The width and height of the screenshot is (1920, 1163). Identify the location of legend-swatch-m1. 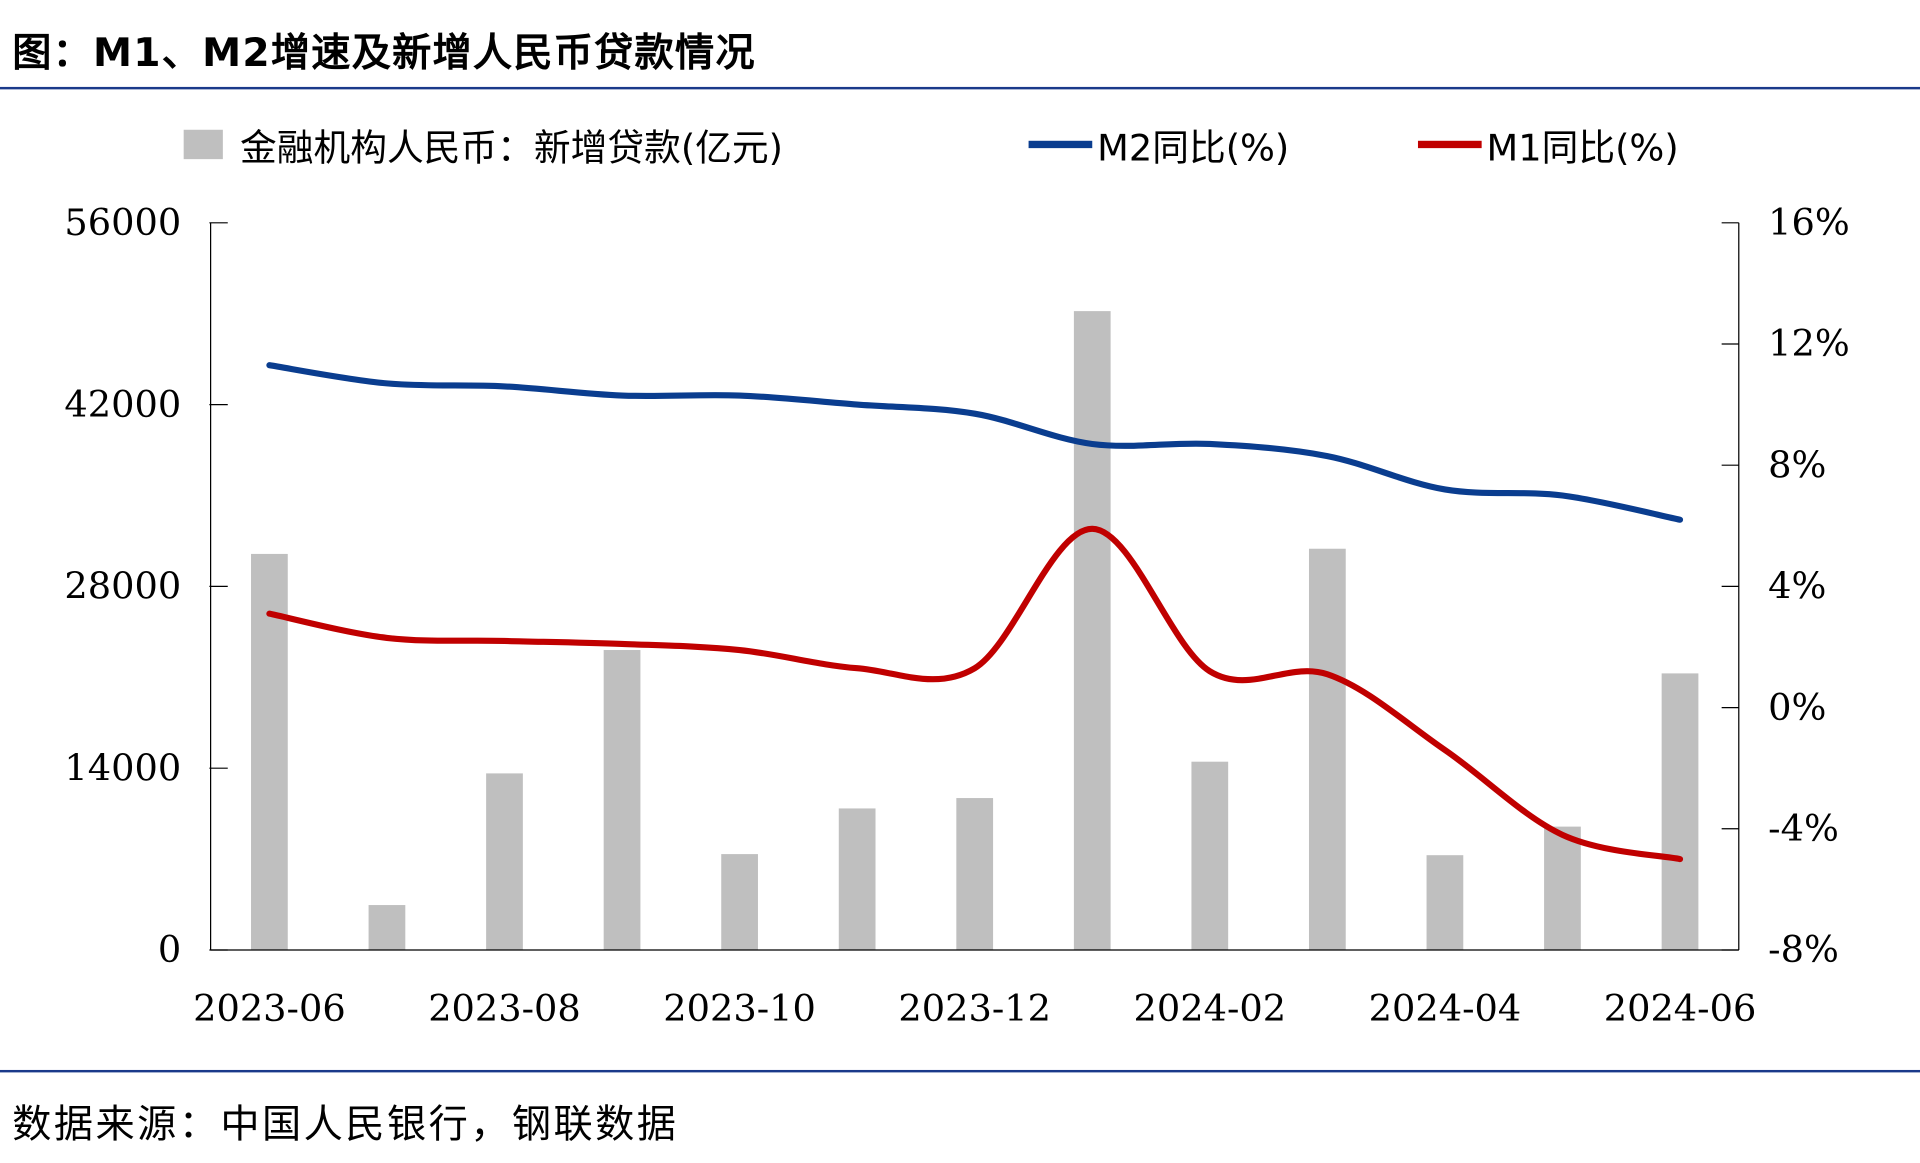
(1449, 144).